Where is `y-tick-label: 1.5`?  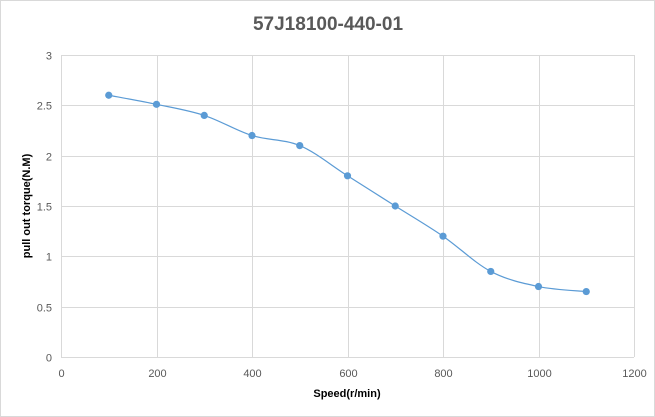 y-tick-label: 1.5 is located at coordinates (44, 208).